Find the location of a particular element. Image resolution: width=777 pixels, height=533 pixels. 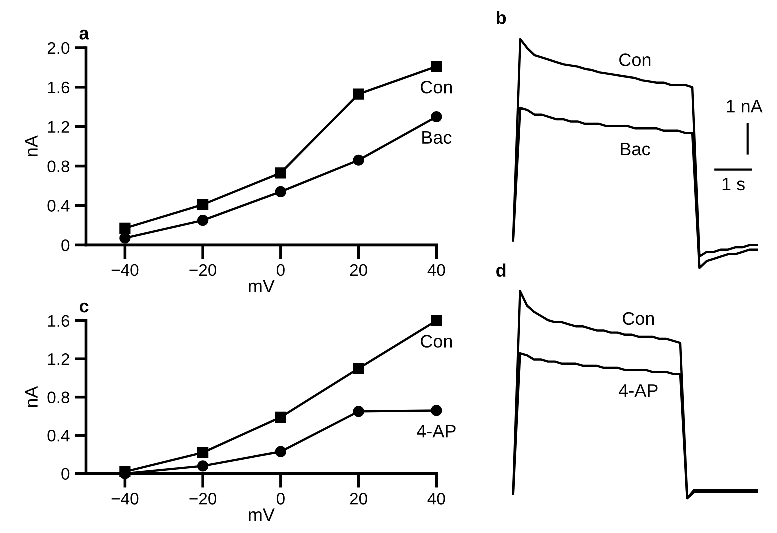

chart-title: a is located at coordinates (85, 35).